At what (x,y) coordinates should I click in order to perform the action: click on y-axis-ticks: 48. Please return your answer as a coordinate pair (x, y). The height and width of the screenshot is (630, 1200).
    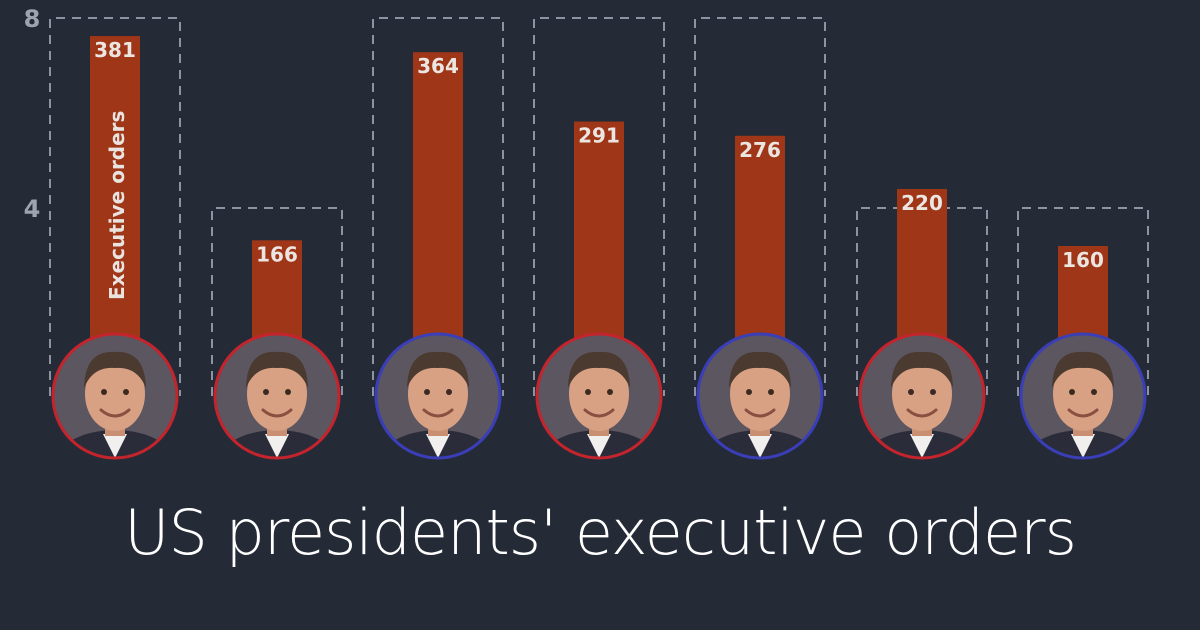
    Looking at the image, I should click on (32, 114).